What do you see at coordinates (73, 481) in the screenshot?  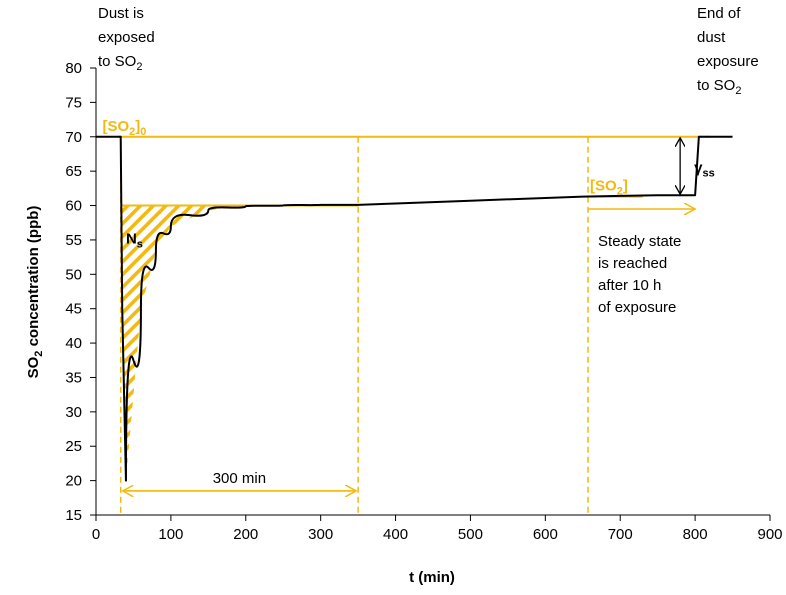 I see `y-tick-label: 20` at bounding box center [73, 481].